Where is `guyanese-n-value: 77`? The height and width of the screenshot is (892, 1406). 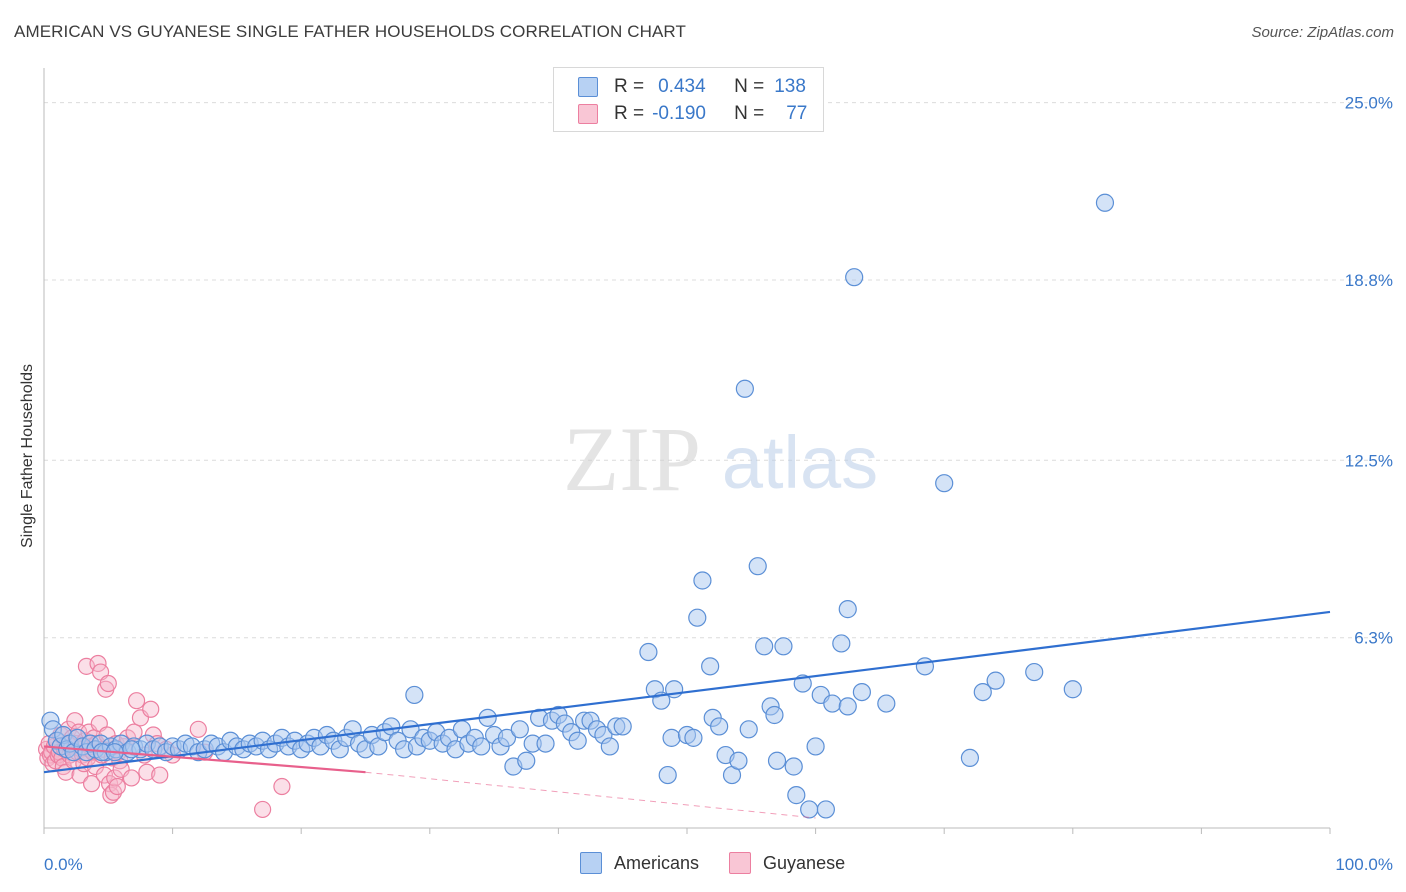
guyanese-n-value: 77 is located at coordinates (797, 113).